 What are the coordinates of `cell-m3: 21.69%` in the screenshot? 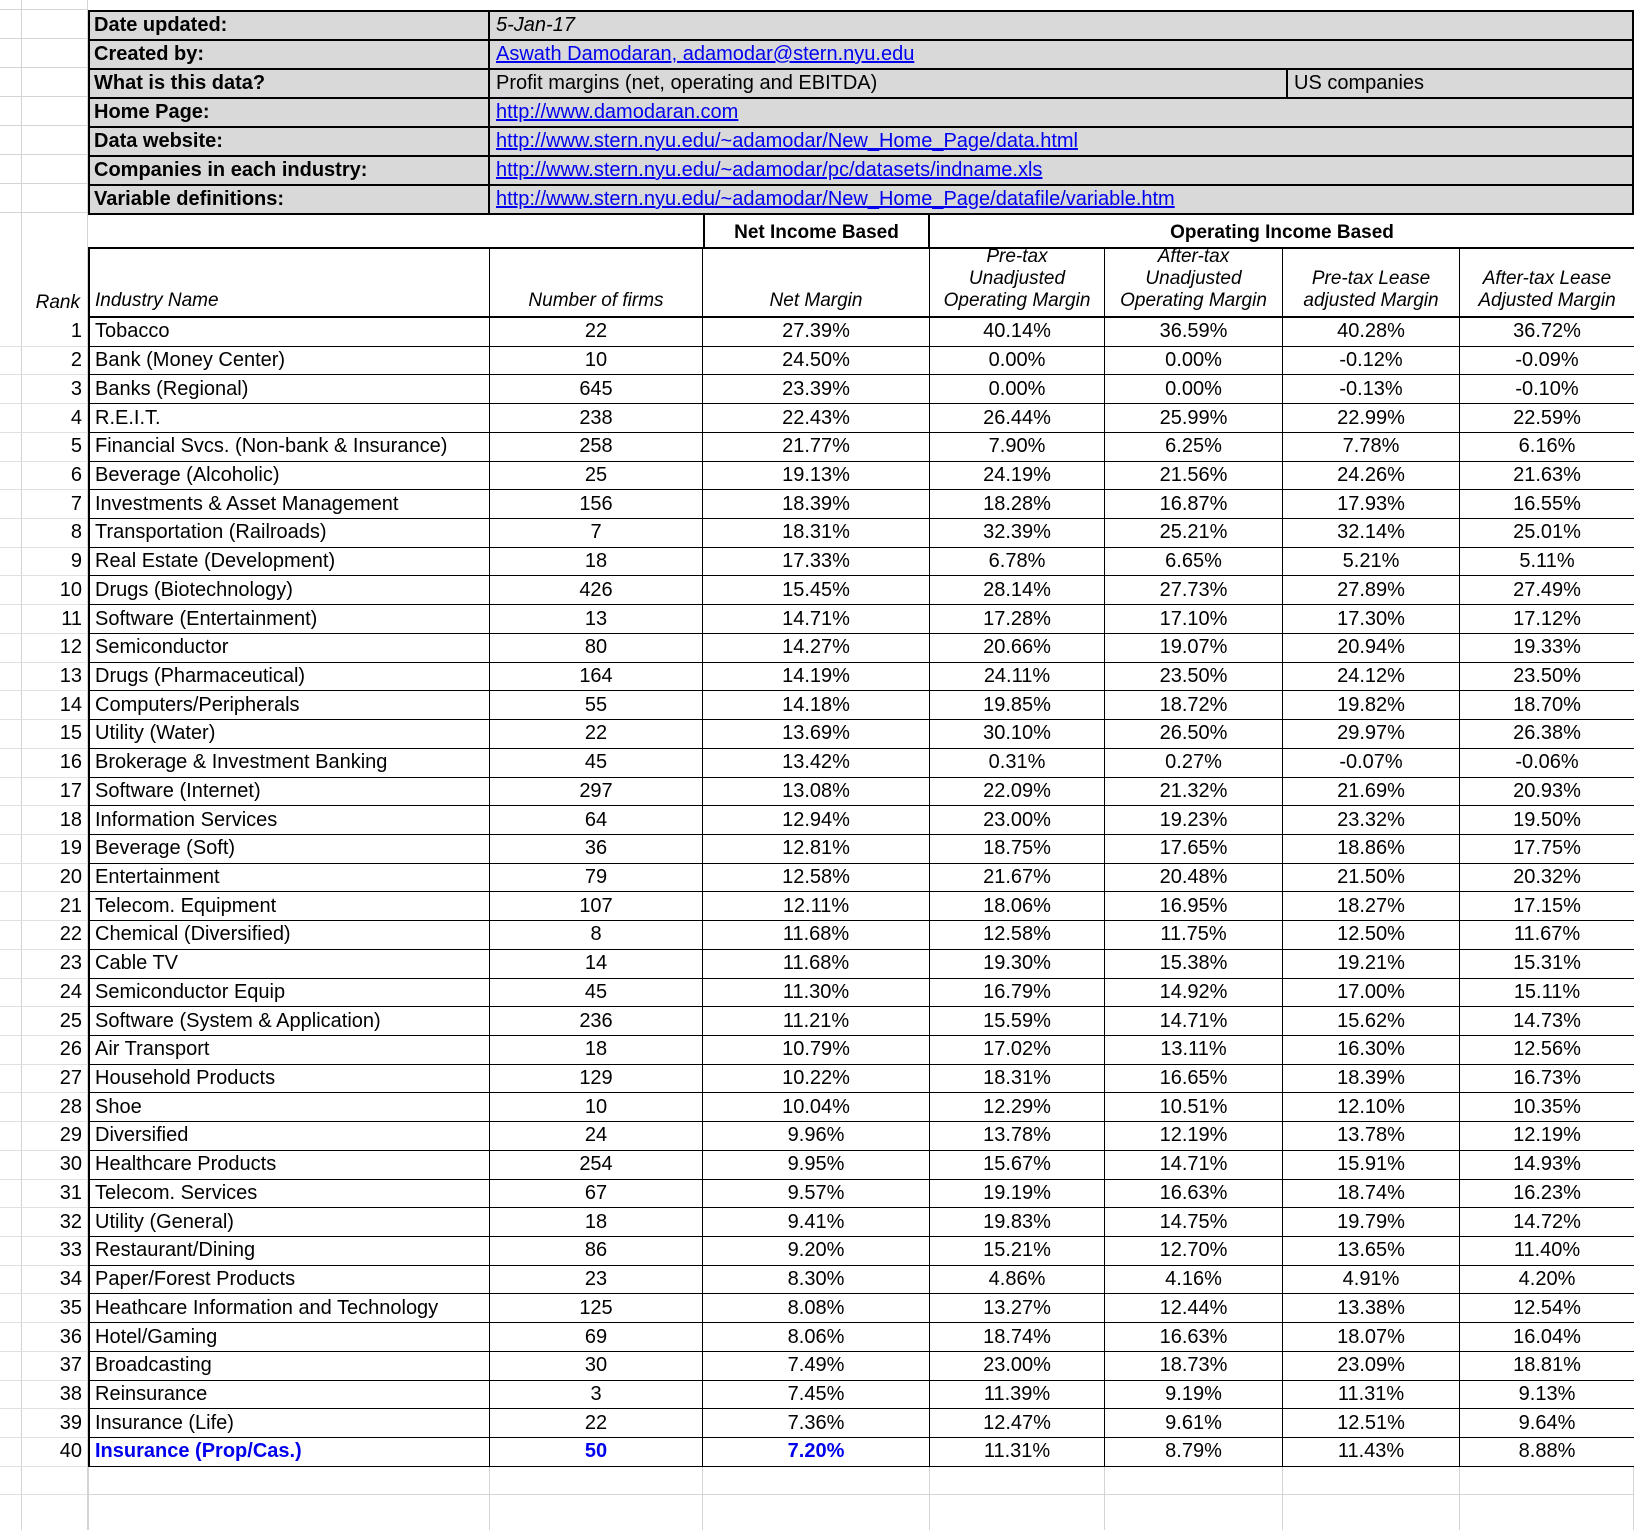 It's located at (1371, 792).